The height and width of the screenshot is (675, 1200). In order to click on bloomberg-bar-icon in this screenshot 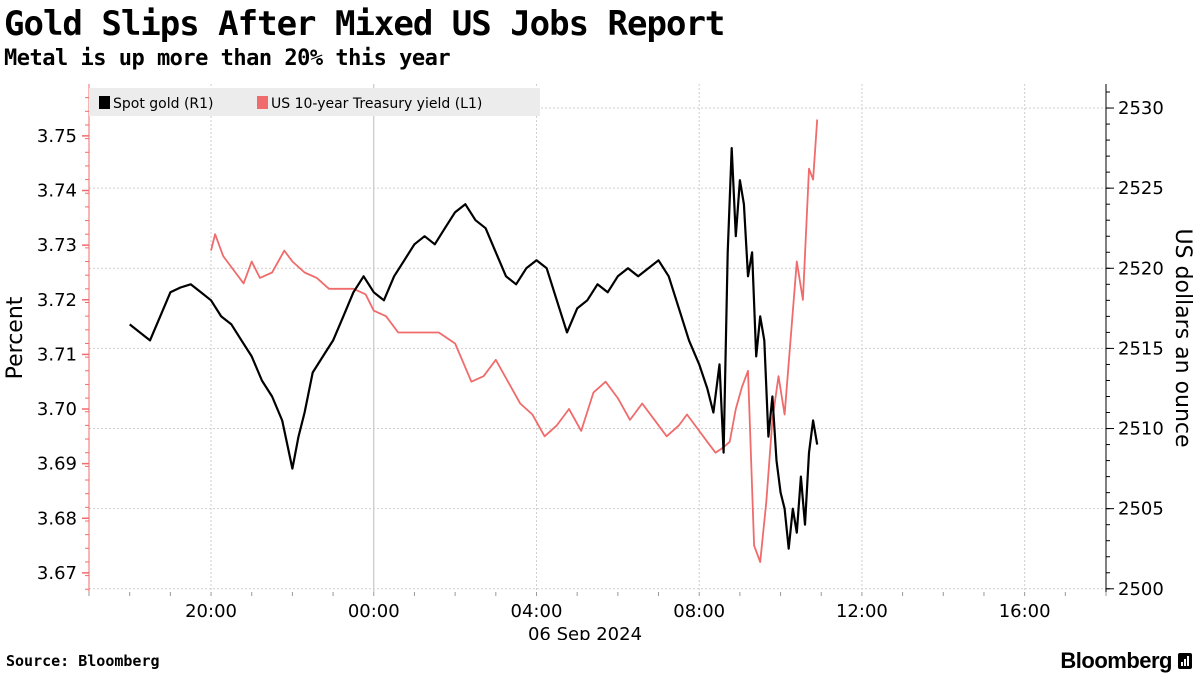, I will do `click(1185, 661)`.